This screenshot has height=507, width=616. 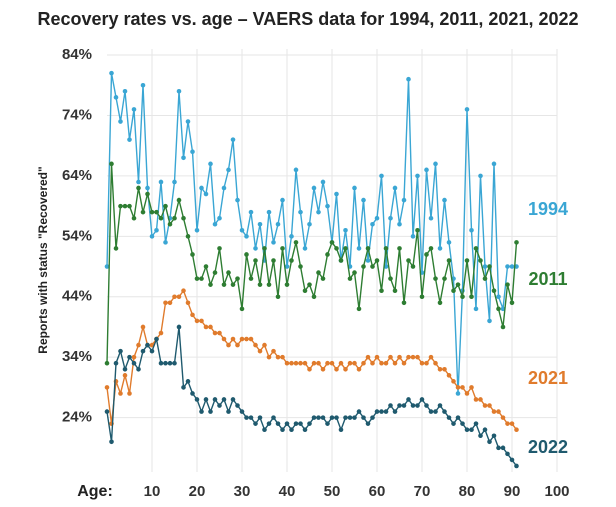 I want to click on y-tick-label: 44%, so click(x=77, y=296).